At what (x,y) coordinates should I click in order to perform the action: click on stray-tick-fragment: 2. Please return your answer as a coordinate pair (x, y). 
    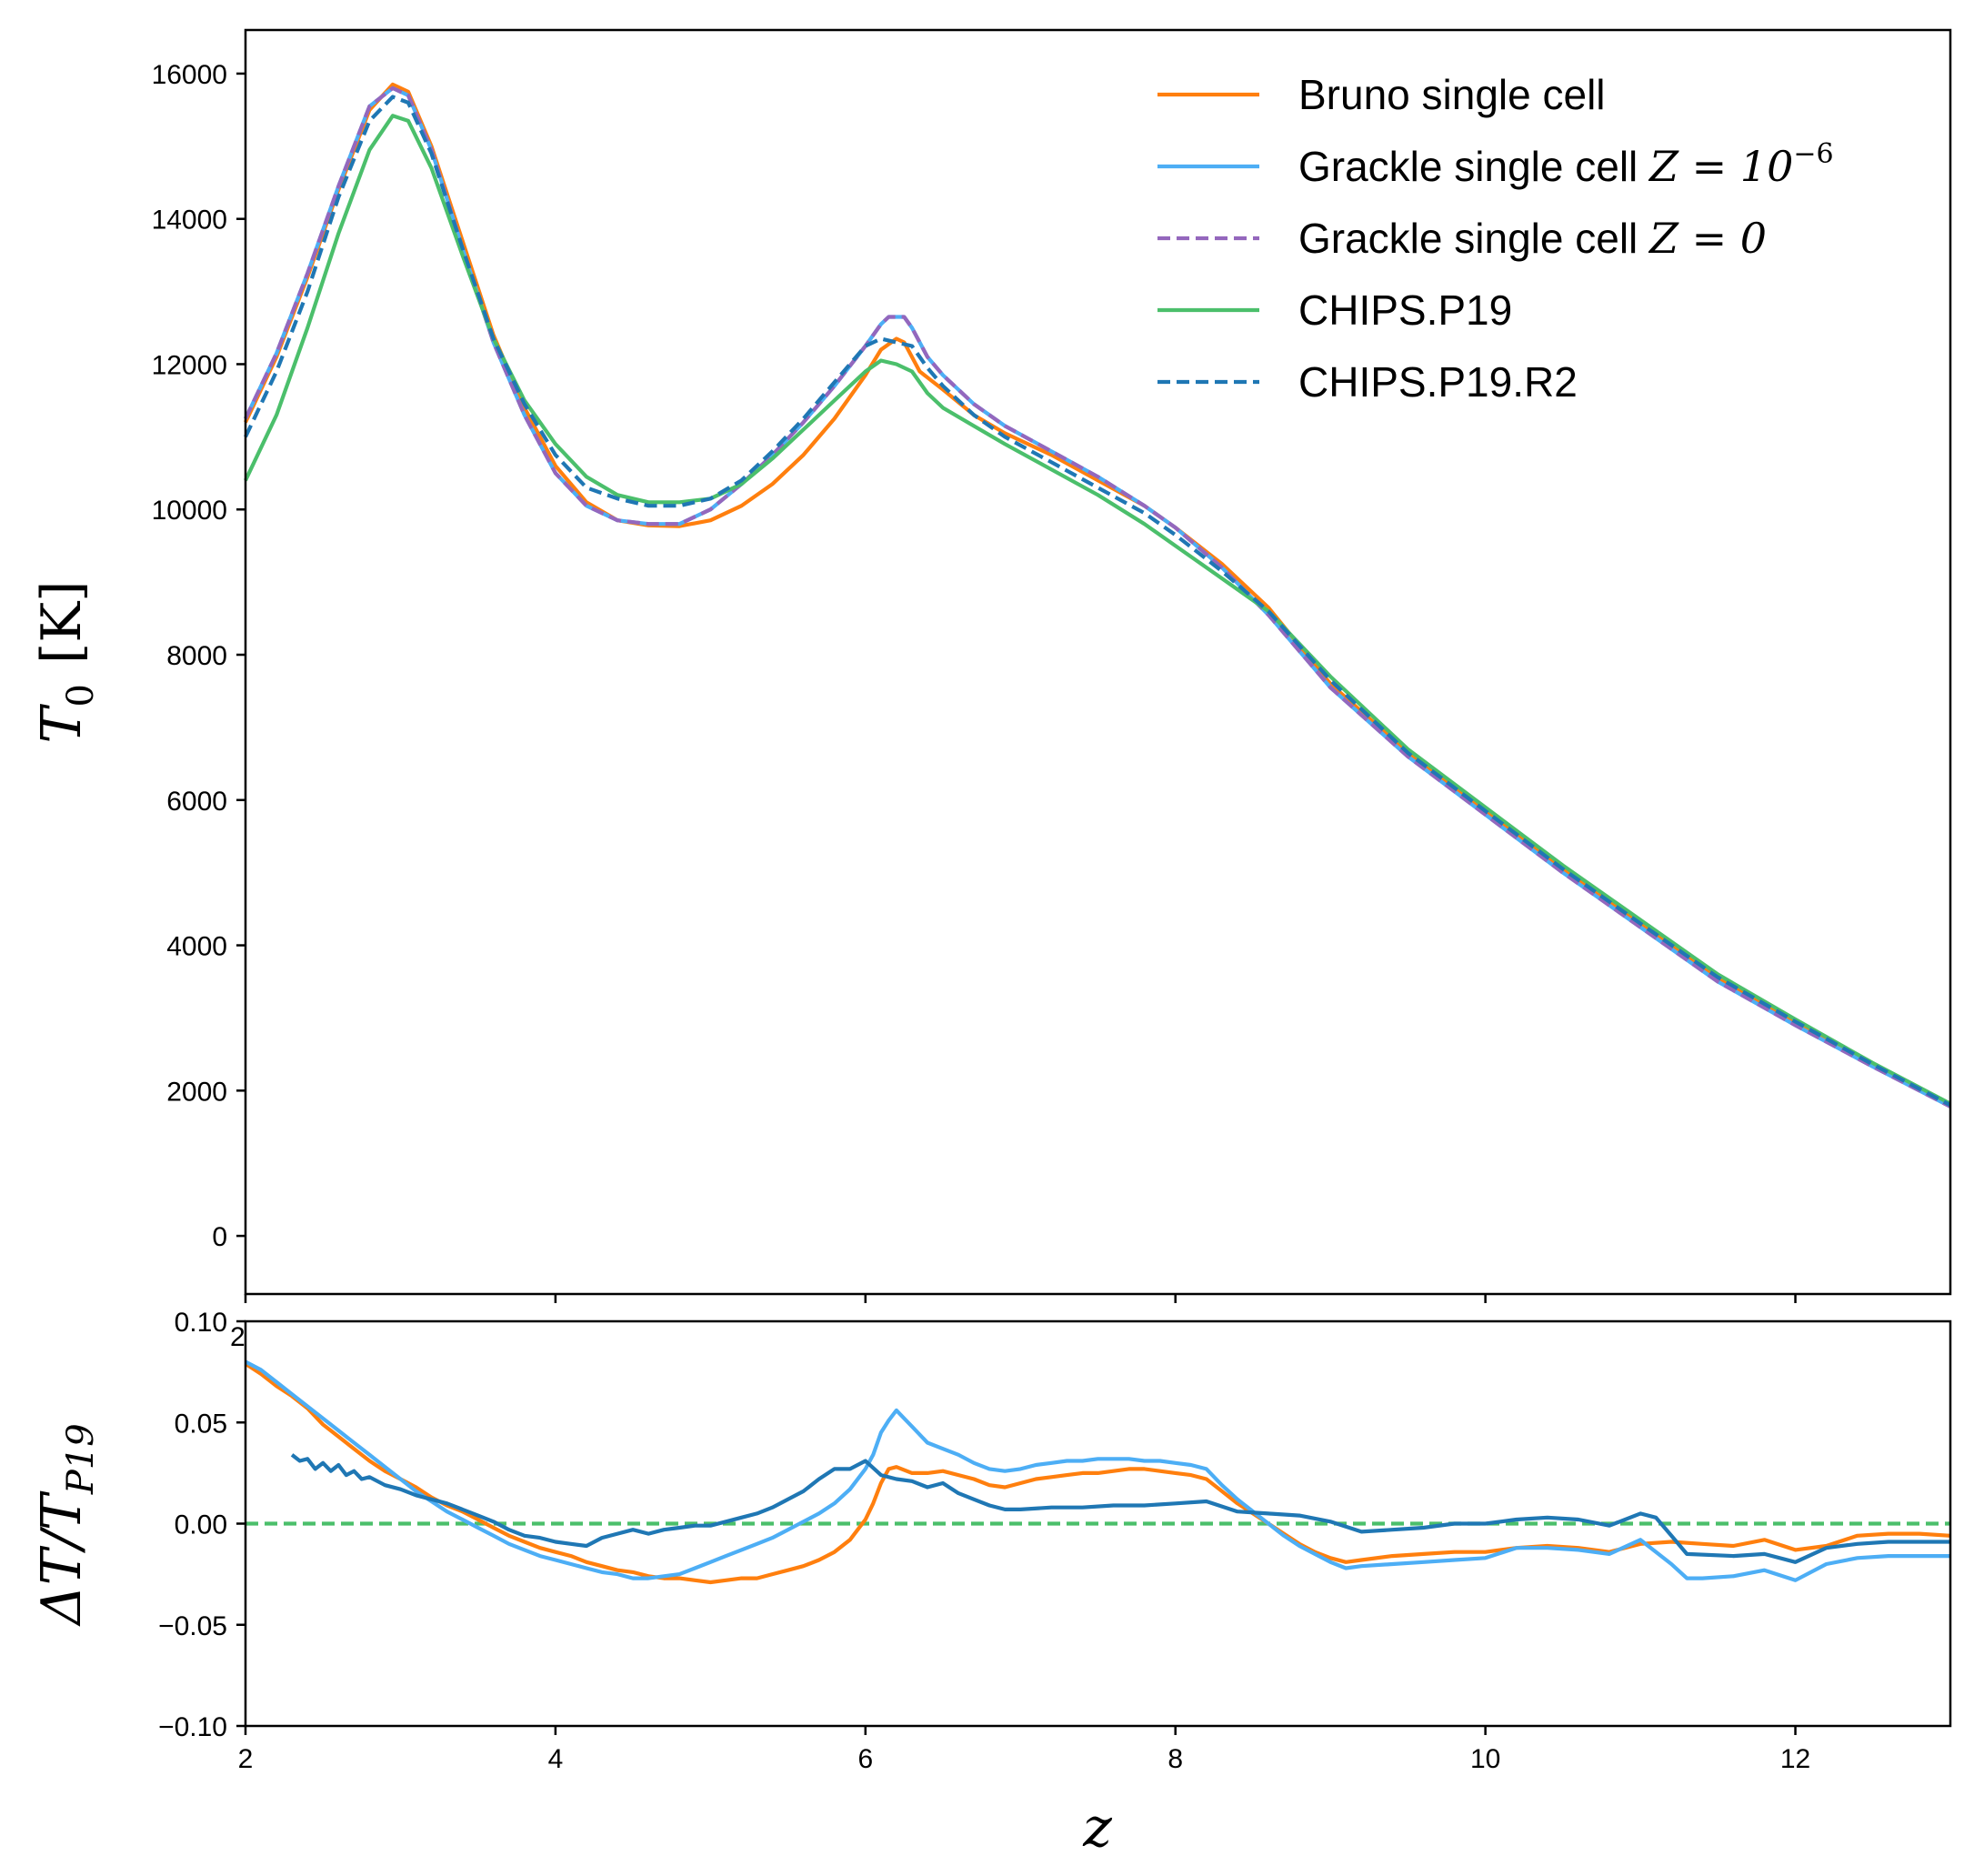
    Looking at the image, I should click on (238, 1337).